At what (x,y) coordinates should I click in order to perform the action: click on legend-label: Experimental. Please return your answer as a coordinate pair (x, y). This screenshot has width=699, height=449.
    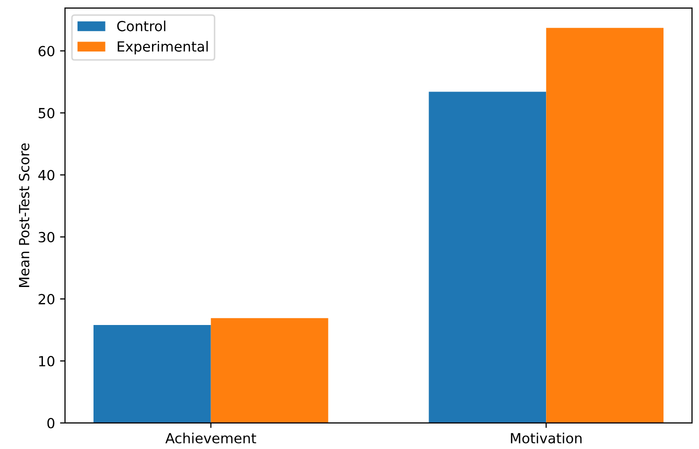
    Looking at the image, I should click on (163, 47).